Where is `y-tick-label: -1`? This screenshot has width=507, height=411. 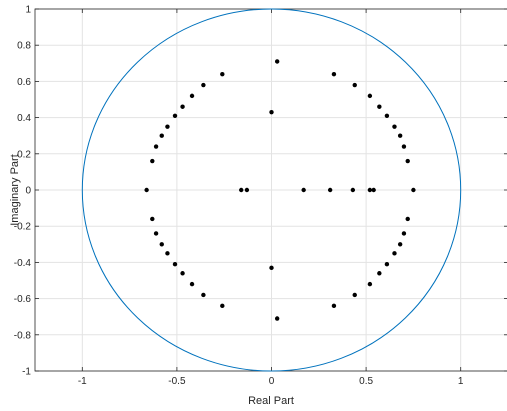 y-tick-label: -1 is located at coordinates (26, 372).